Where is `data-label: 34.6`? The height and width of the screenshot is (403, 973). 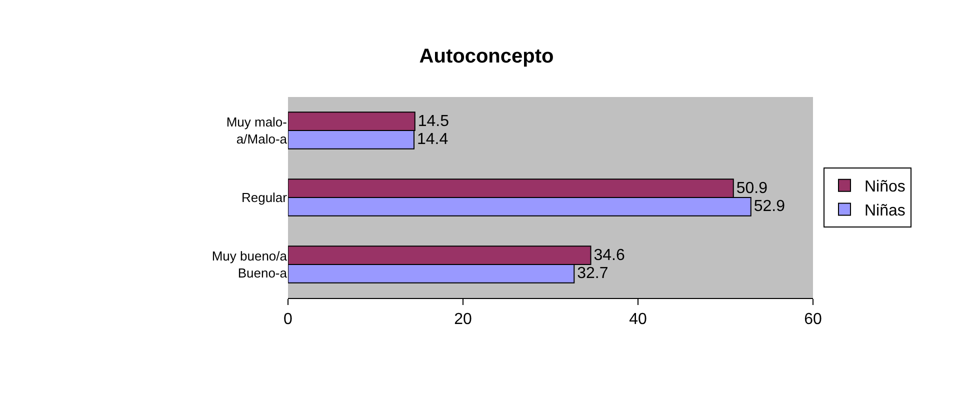 data-label: 34.6 is located at coordinates (609, 255).